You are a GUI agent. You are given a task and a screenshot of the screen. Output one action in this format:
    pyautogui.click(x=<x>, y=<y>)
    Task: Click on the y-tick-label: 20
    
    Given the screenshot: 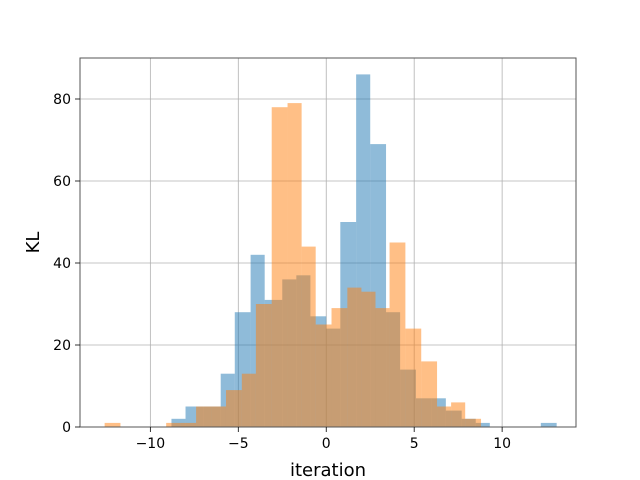 What is the action you would take?
    pyautogui.click(x=62, y=346)
    